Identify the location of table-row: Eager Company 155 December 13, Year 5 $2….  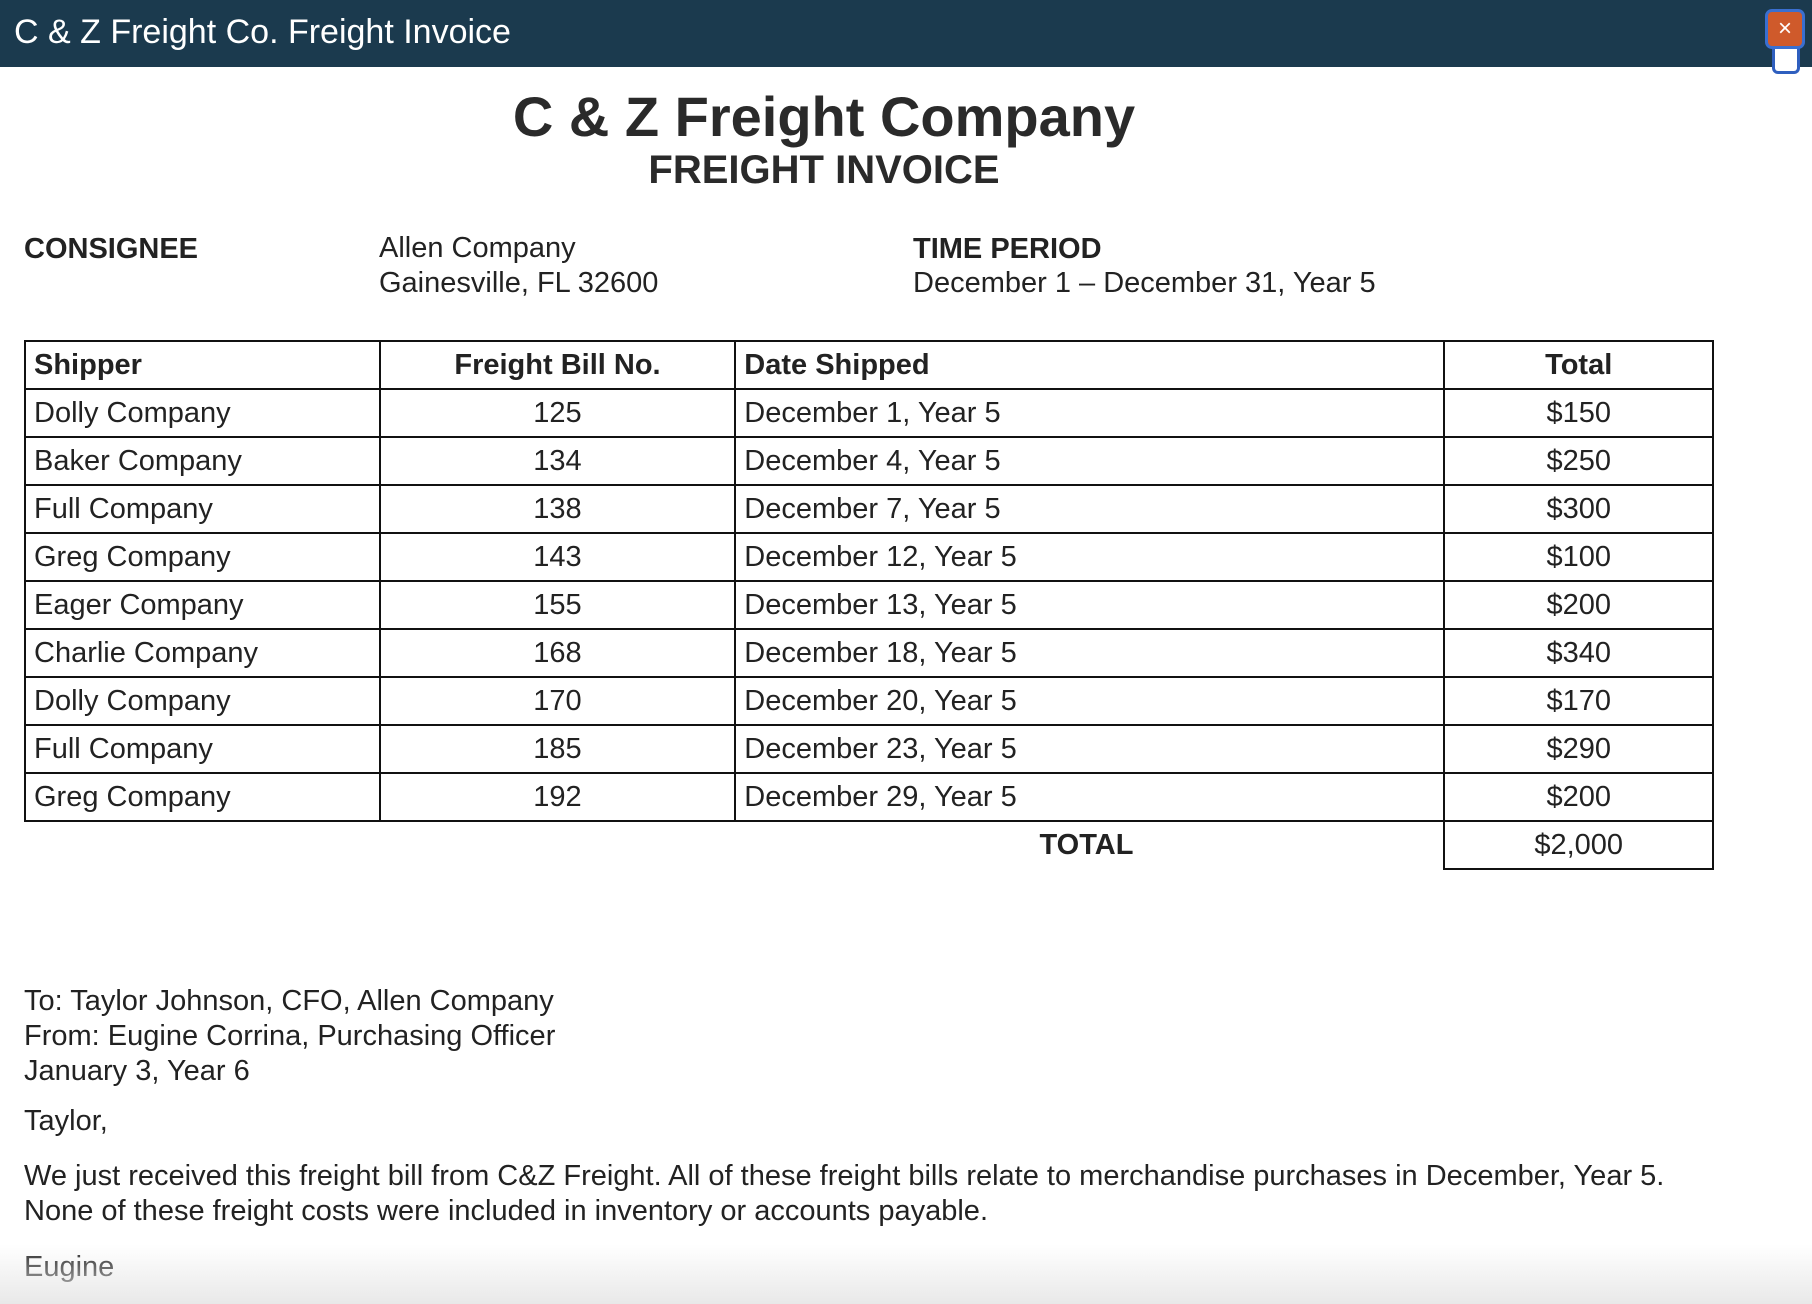
(869, 605).